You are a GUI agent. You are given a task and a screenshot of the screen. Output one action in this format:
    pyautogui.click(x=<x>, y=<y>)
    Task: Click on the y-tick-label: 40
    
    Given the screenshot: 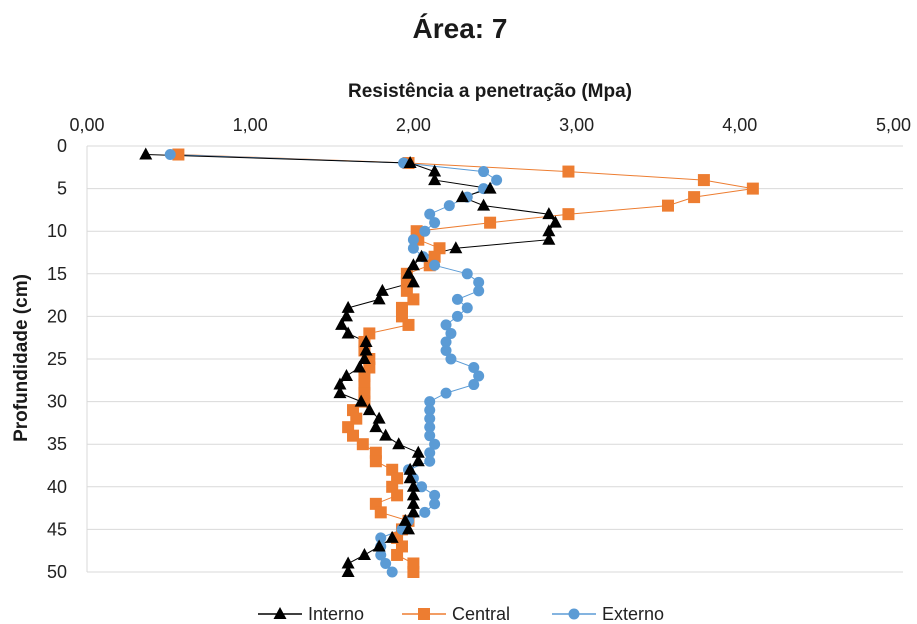 What is the action you would take?
    pyautogui.click(x=57, y=487)
    